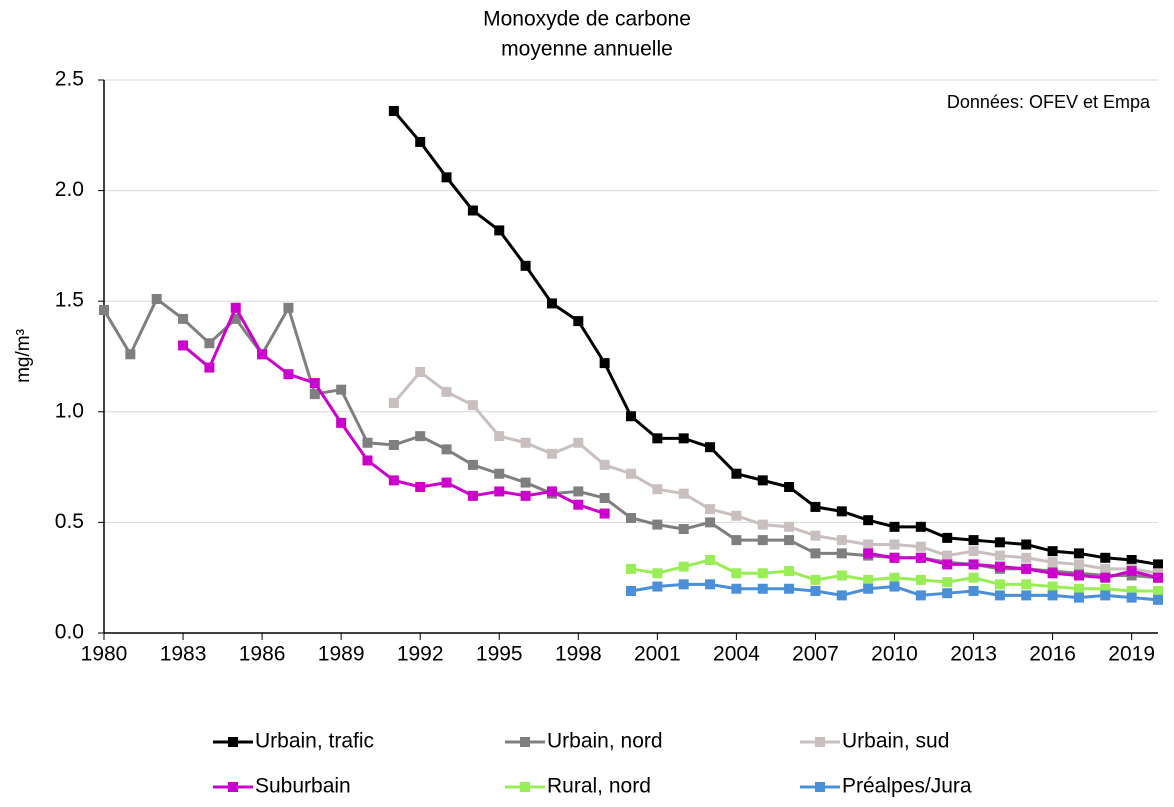 The width and height of the screenshot is (1174, 807). I want to click on y-tick-label: 2.0, so click(69, 189).